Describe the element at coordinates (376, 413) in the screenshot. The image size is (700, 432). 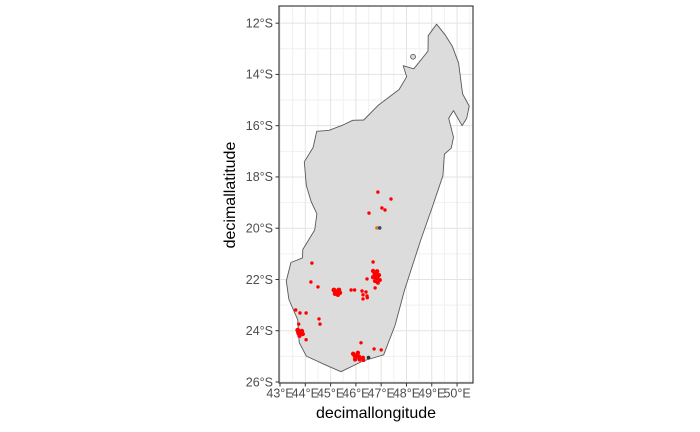
I see `x-axis-title: decimallongitude` at that location.